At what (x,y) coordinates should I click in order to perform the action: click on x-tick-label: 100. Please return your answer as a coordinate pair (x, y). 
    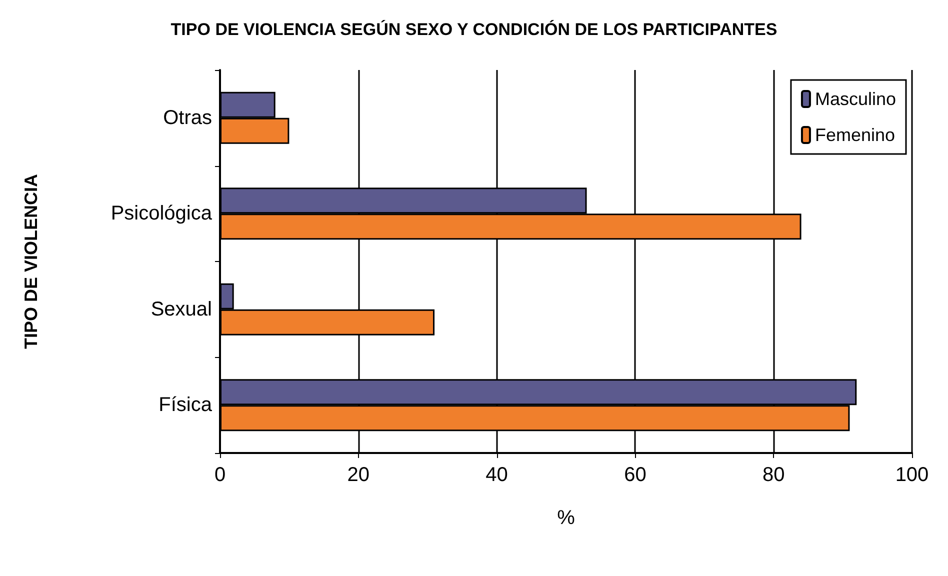
    Looking at the image, I should click on (912, 475).